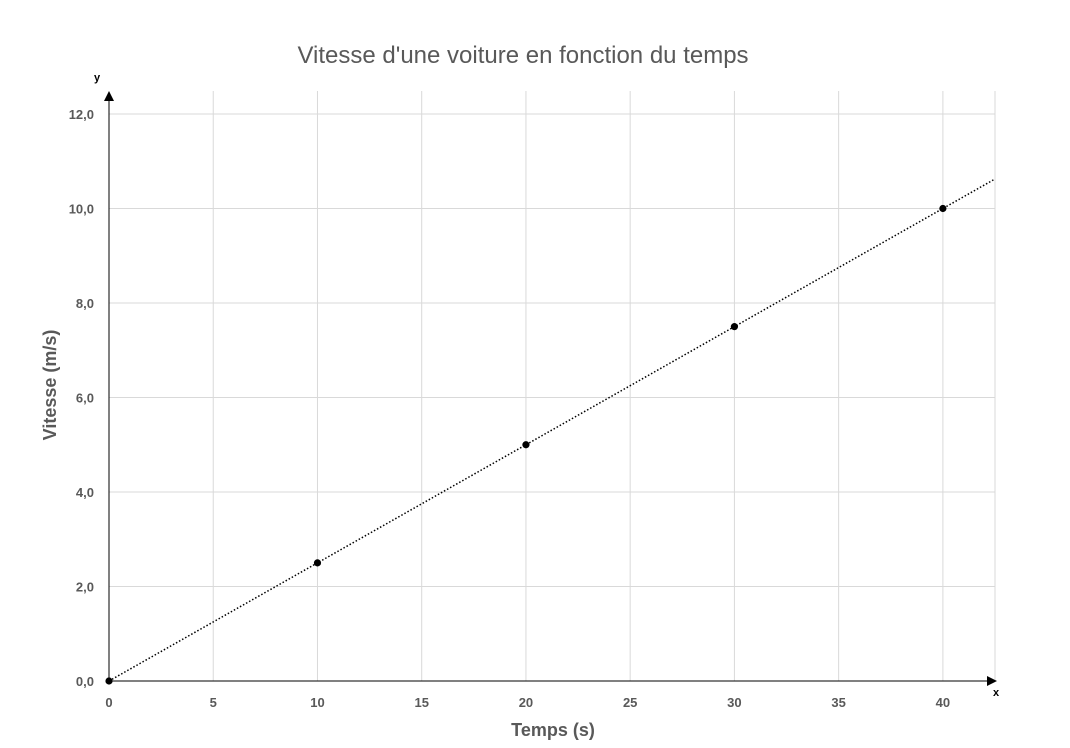 The width and height of the screenshot is (1070, 748). I want to click on x-tick-label: 40, so click(943, 702).